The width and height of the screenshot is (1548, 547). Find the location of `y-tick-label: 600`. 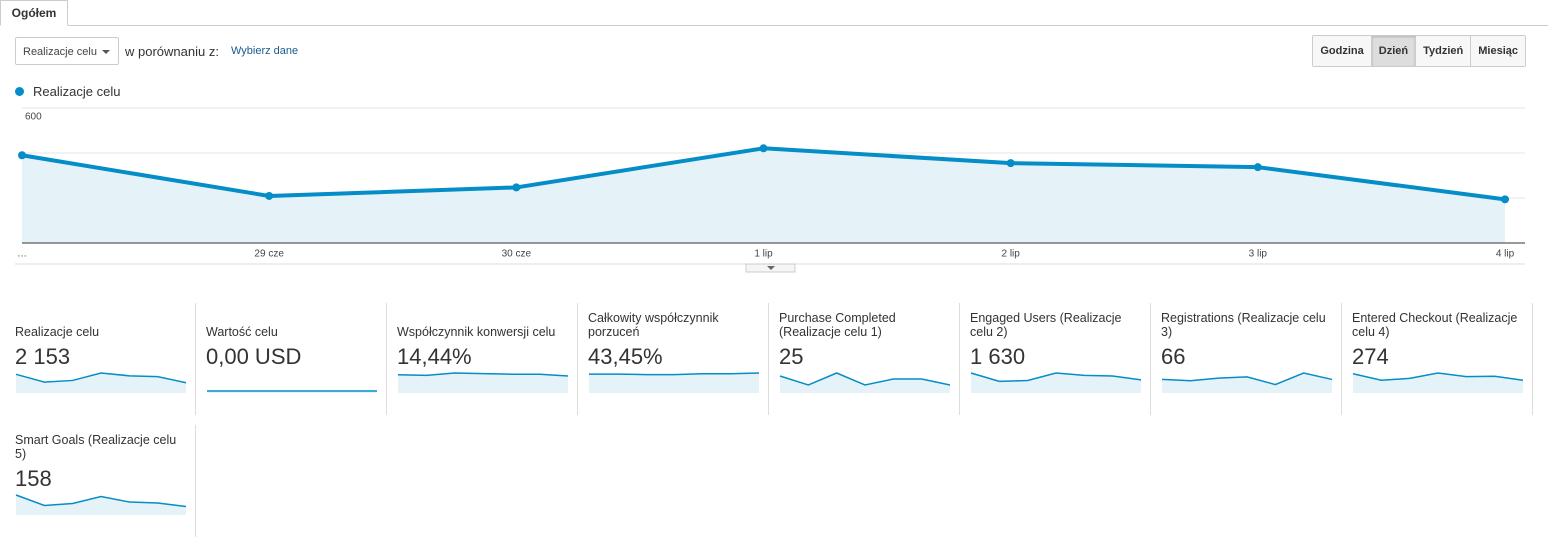

y-tick-label: 600 is located at coordinates (33, 117).